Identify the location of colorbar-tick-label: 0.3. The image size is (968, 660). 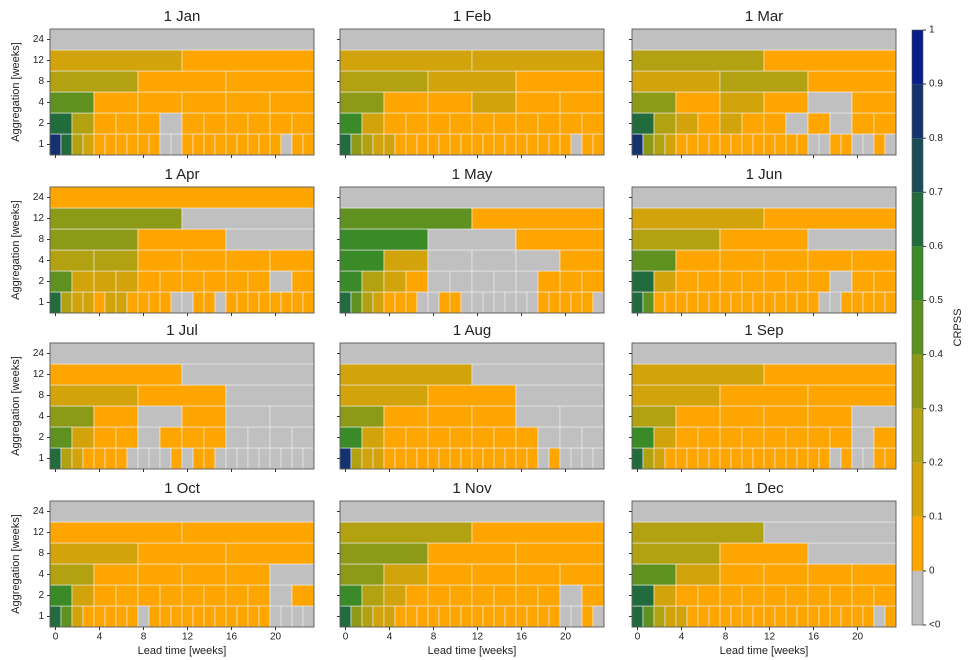
(936, 408).